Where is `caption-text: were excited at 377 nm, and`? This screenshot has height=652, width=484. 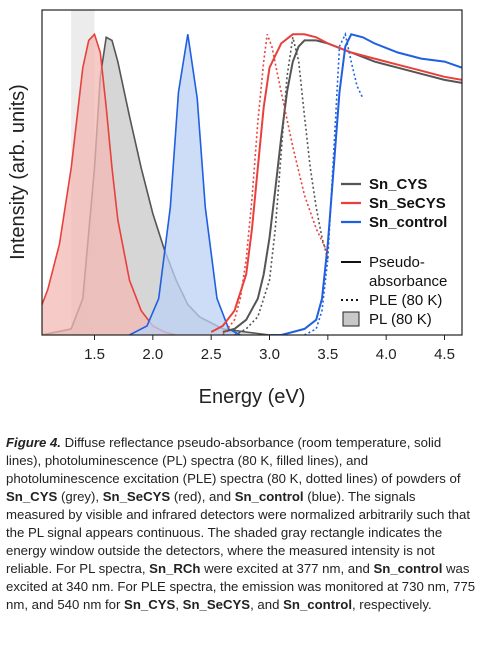
caption-text: were excited at 377 nm, and is located at coordinates (287, 568).